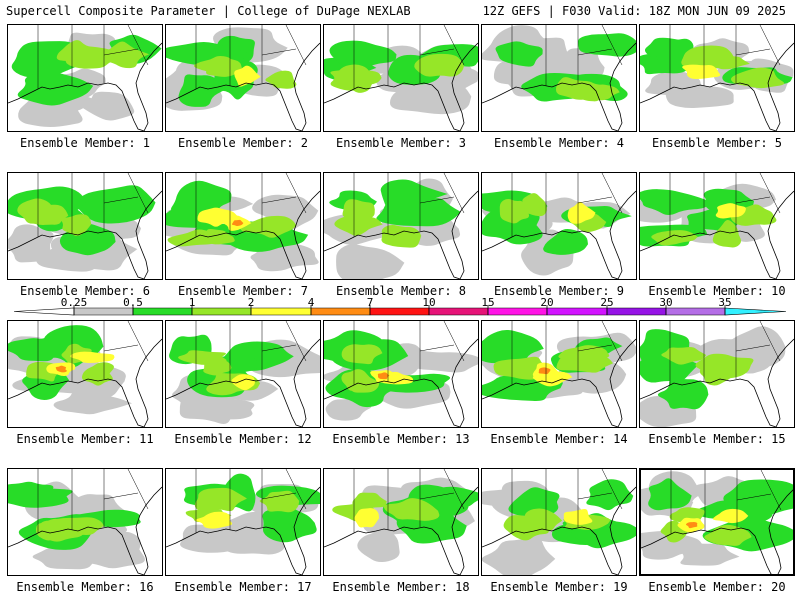 The width and height of the screenshot is (800, 600). What do you see at coordinates (74, 302) in the screenshot?
I see `scale-label: 0.25` at bounding box center [74, 302].